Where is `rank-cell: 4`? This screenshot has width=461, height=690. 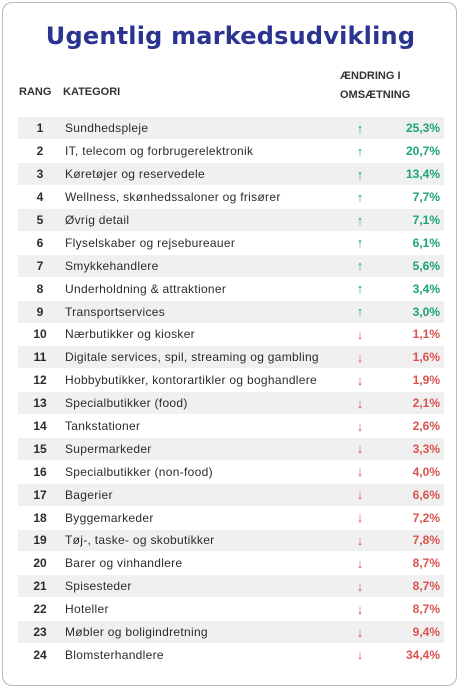 rank-cell: 4 is located at coordinates (39, 197).